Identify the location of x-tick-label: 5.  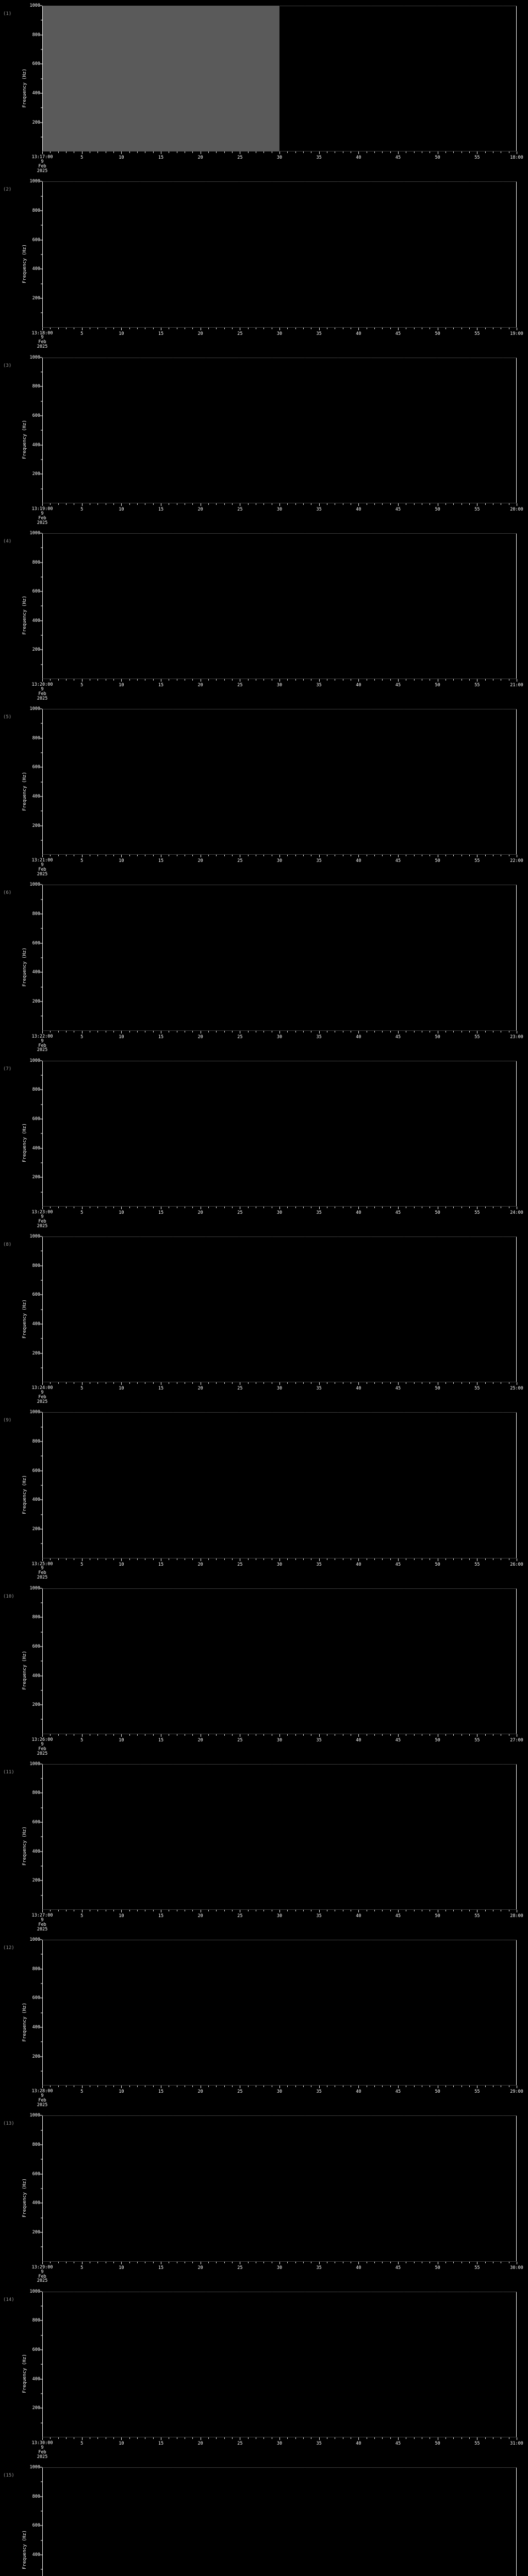
(82, 861).